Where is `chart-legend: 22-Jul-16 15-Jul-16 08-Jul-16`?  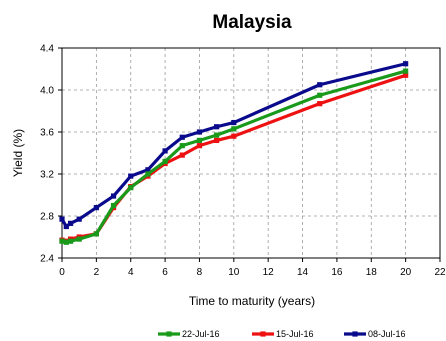 chart-legend: 22-Jul-16 15-Jul-16 08-Jul-16 is located at coordinates (282, 334).